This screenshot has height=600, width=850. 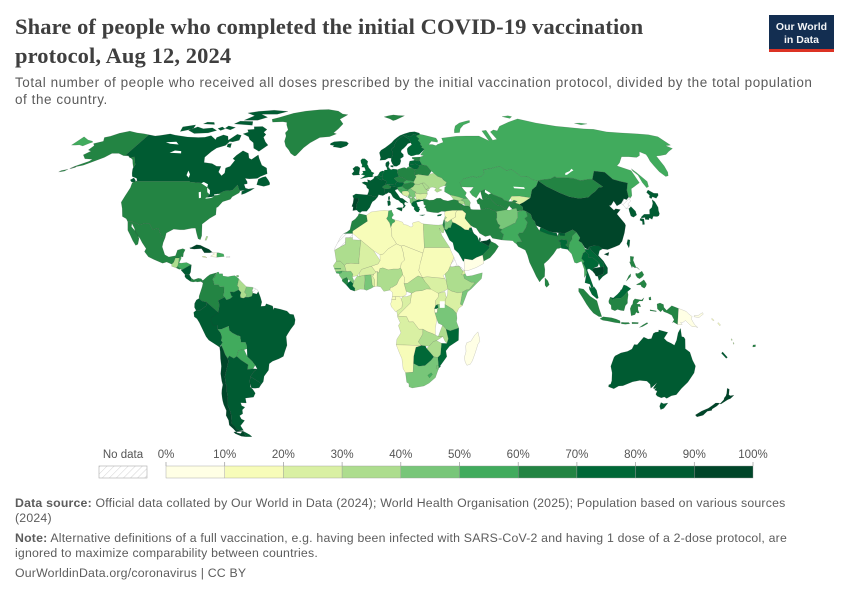 I want to click on svg-text: No data, so click(x=123, y=455).